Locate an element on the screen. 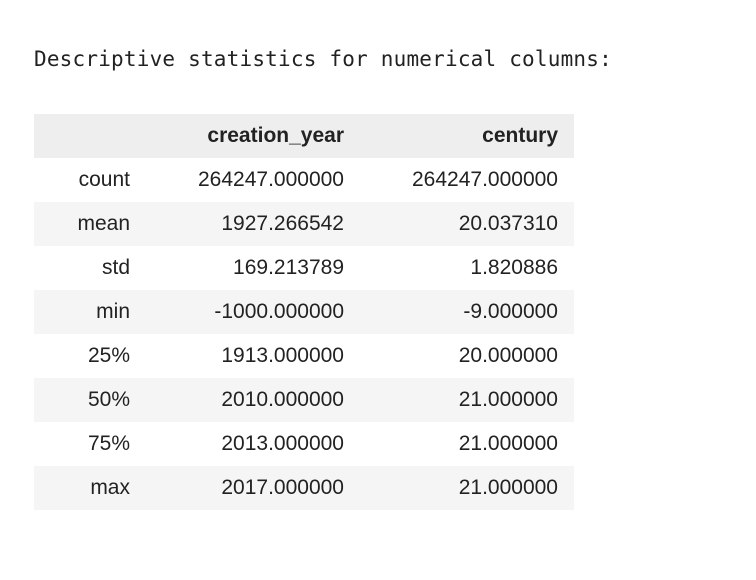 This screenshot has height=580, width=756. cell-century: 1.820886 is located at coordinates (514, 267).